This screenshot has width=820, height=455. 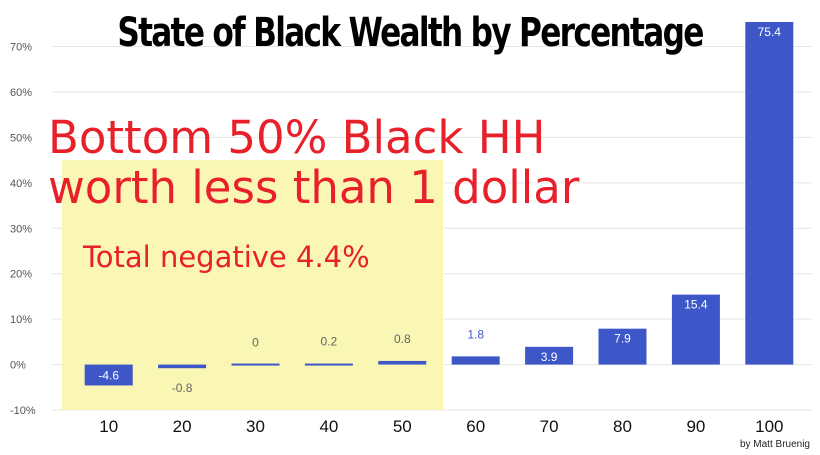 What do you see at coordinates (696, 305) in the screenshot?
I see `bar-value-label: 15.4` at bounding box center [696, 305].